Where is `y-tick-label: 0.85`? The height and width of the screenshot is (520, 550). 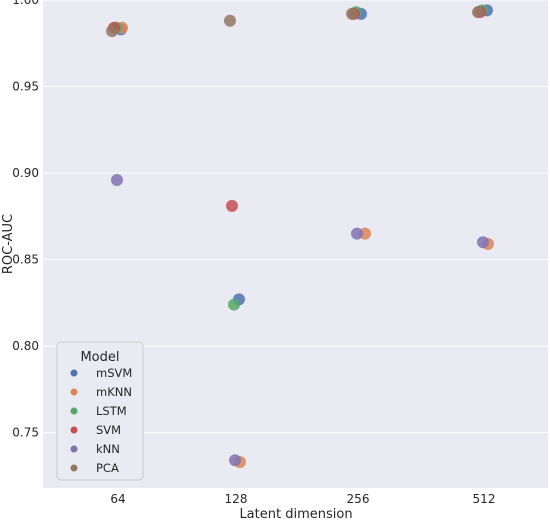 y-tick-label: 0.85 is located at coordinates (25, 260).